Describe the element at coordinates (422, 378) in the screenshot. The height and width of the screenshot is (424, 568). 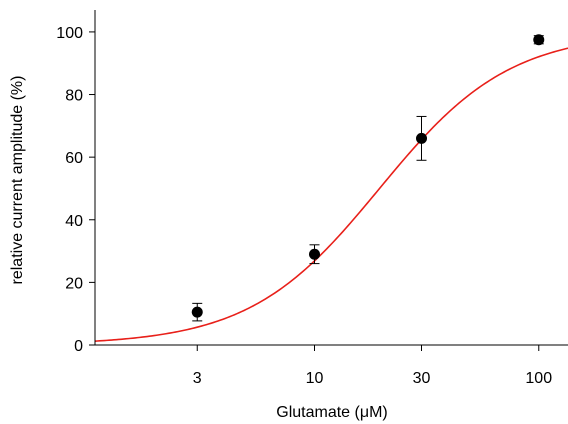
I see `x-tick-label: 30` at that location.